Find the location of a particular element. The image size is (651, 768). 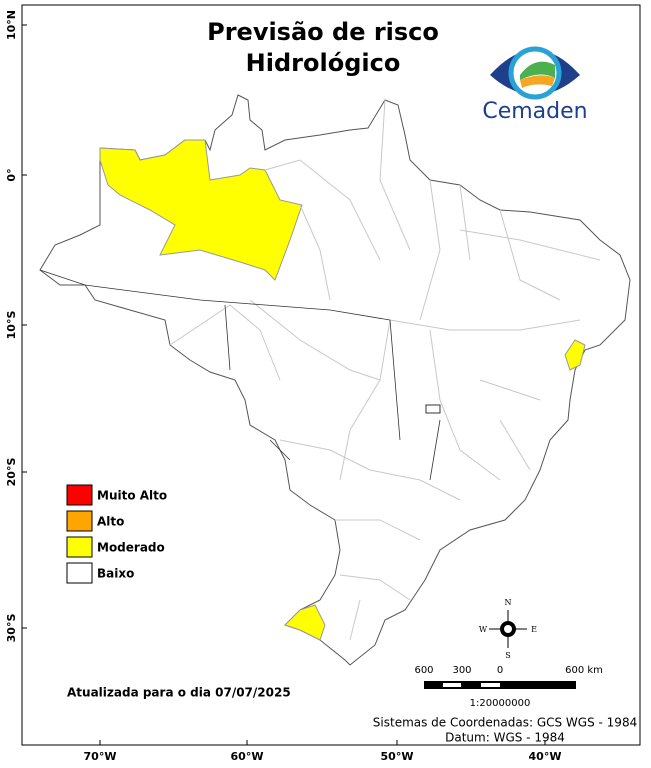

scale-label: 600 km is located at coordinates (584, 670).